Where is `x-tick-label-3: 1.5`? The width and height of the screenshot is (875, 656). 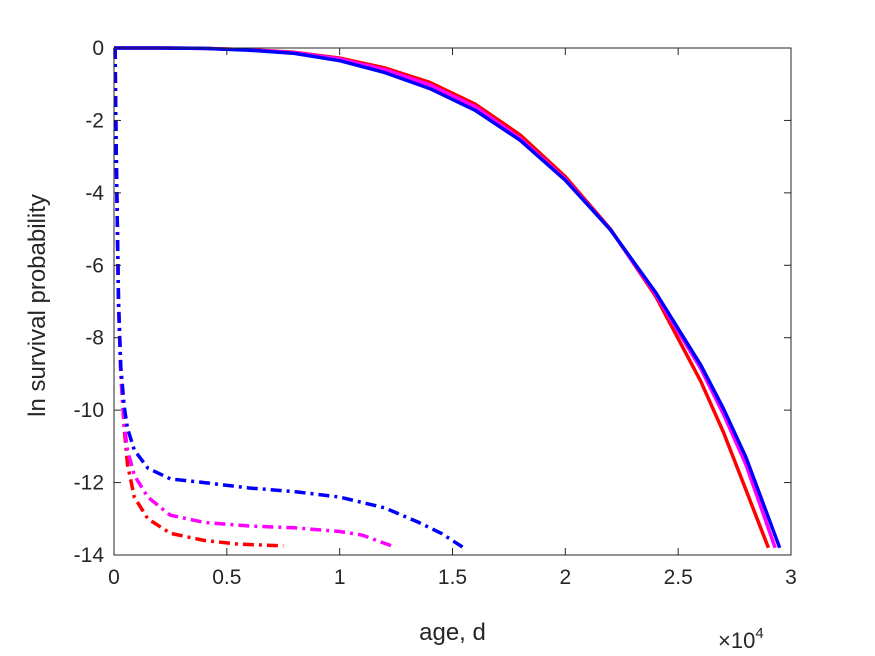
x-tick-label-3: 1.5 is located at coordinates (452, 577).